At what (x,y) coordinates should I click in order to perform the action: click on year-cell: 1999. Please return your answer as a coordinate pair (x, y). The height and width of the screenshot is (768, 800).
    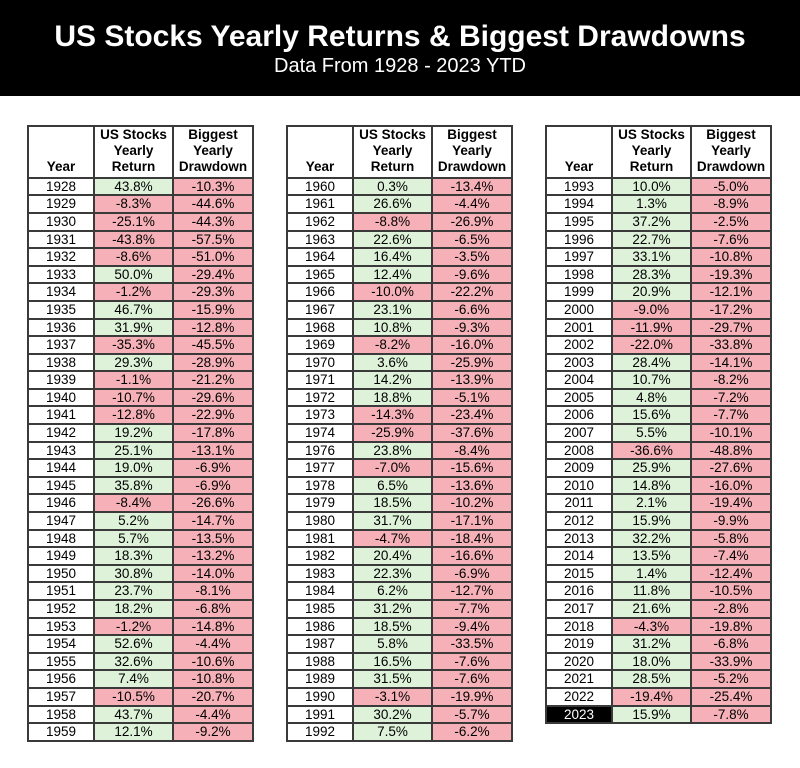
    Looking at the image, I should click on (579, 292).